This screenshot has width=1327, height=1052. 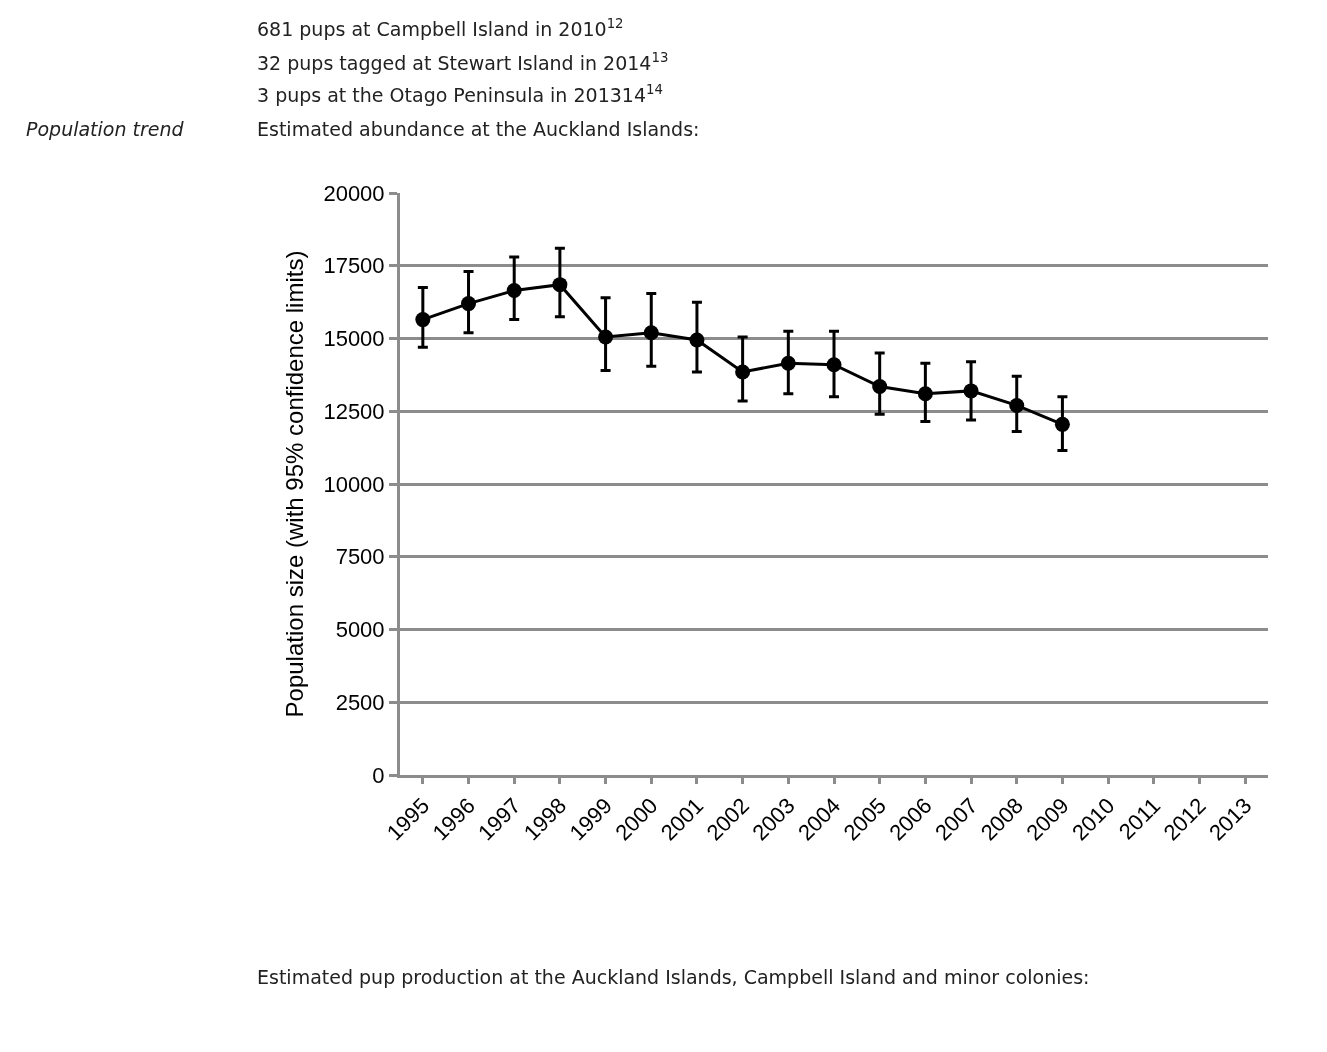 I want to click on text: 681 pups at Campbell Island in 2010$^{12}$, so click(x=440, y=28).